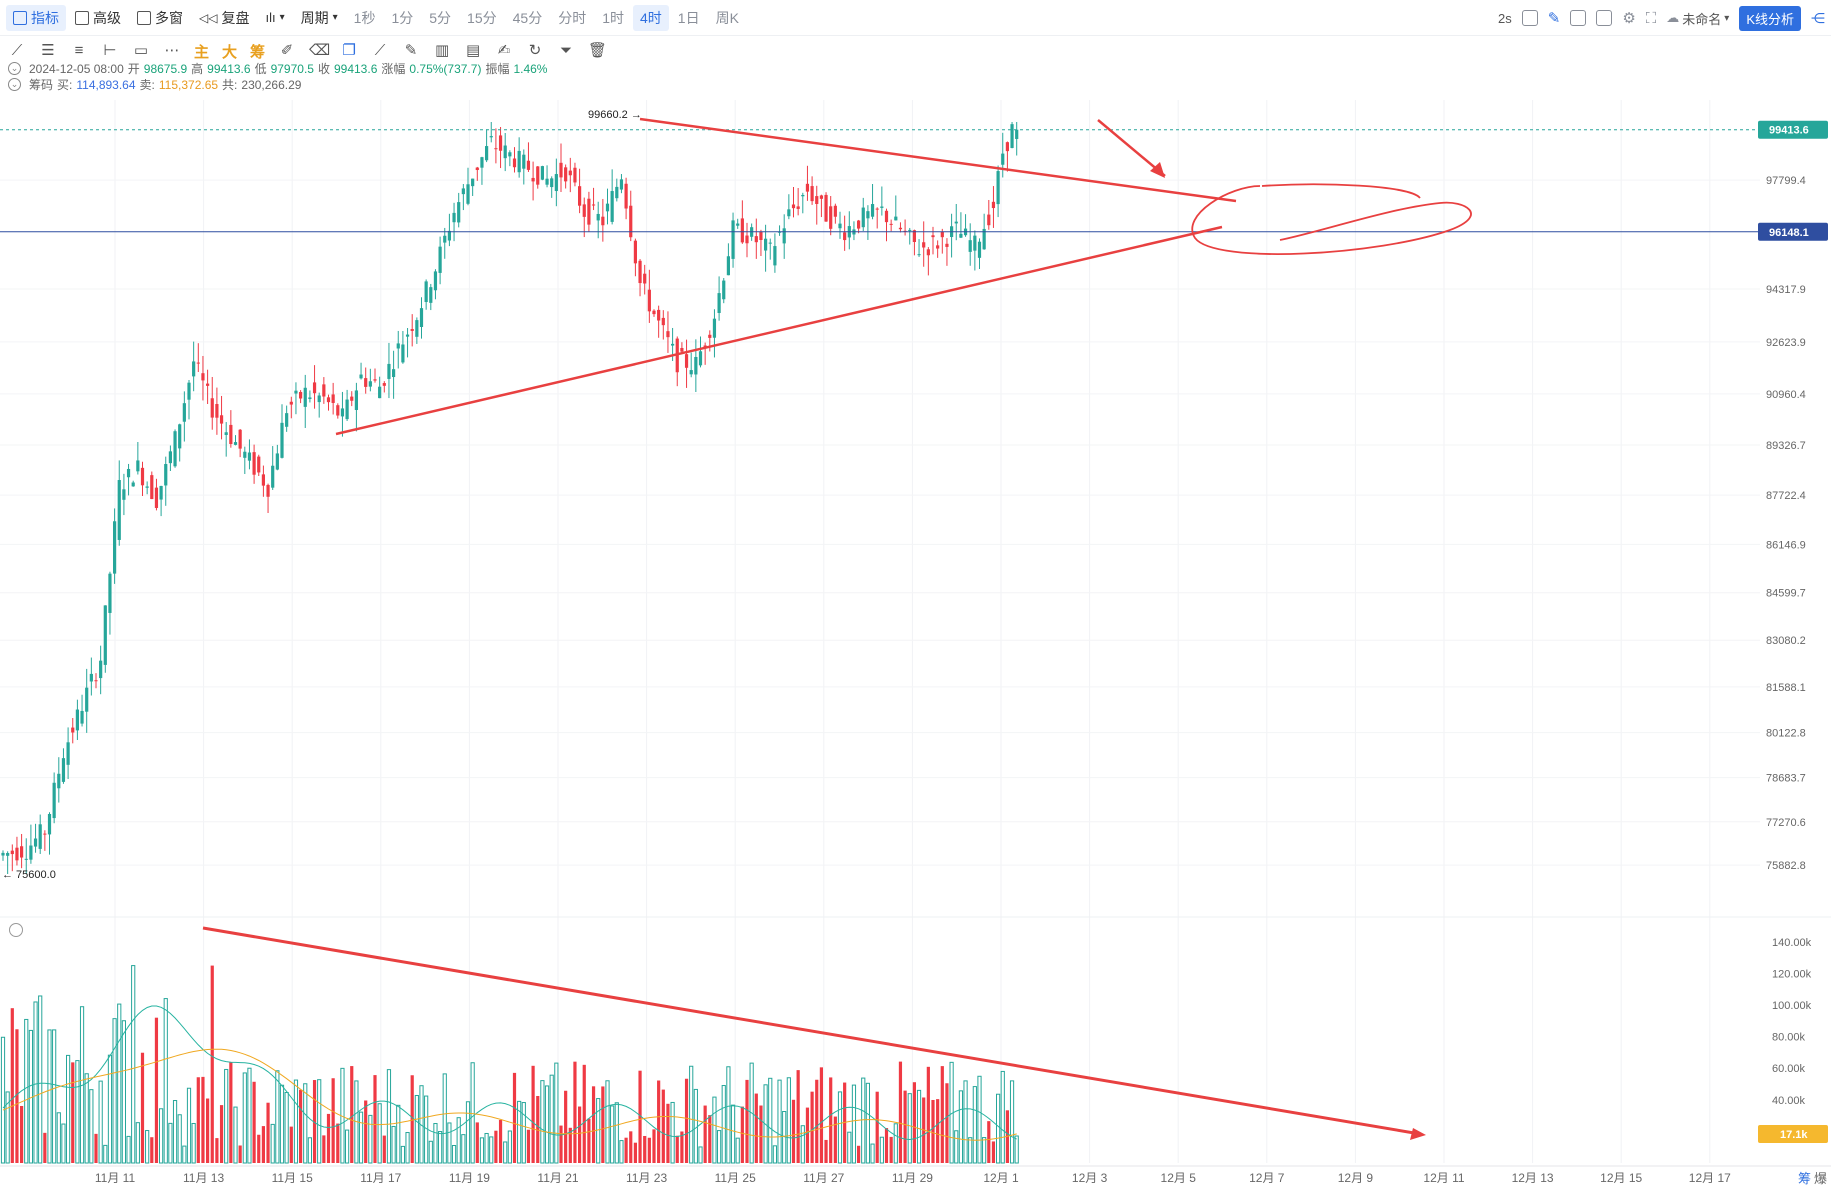  I want to click on large-chip-button: 大, so click(230, 52).